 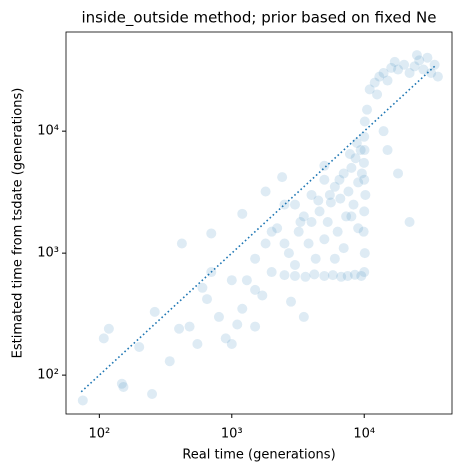 I want to click on y-tick-label: 10³, so click(x=48, y=253).